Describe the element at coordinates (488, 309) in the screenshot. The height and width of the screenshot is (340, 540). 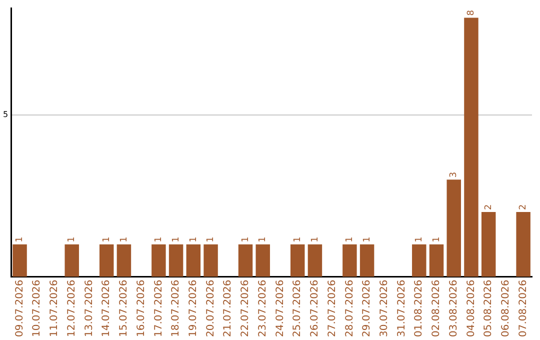
I see `x-tick-label: 05.08.2026` at that location.